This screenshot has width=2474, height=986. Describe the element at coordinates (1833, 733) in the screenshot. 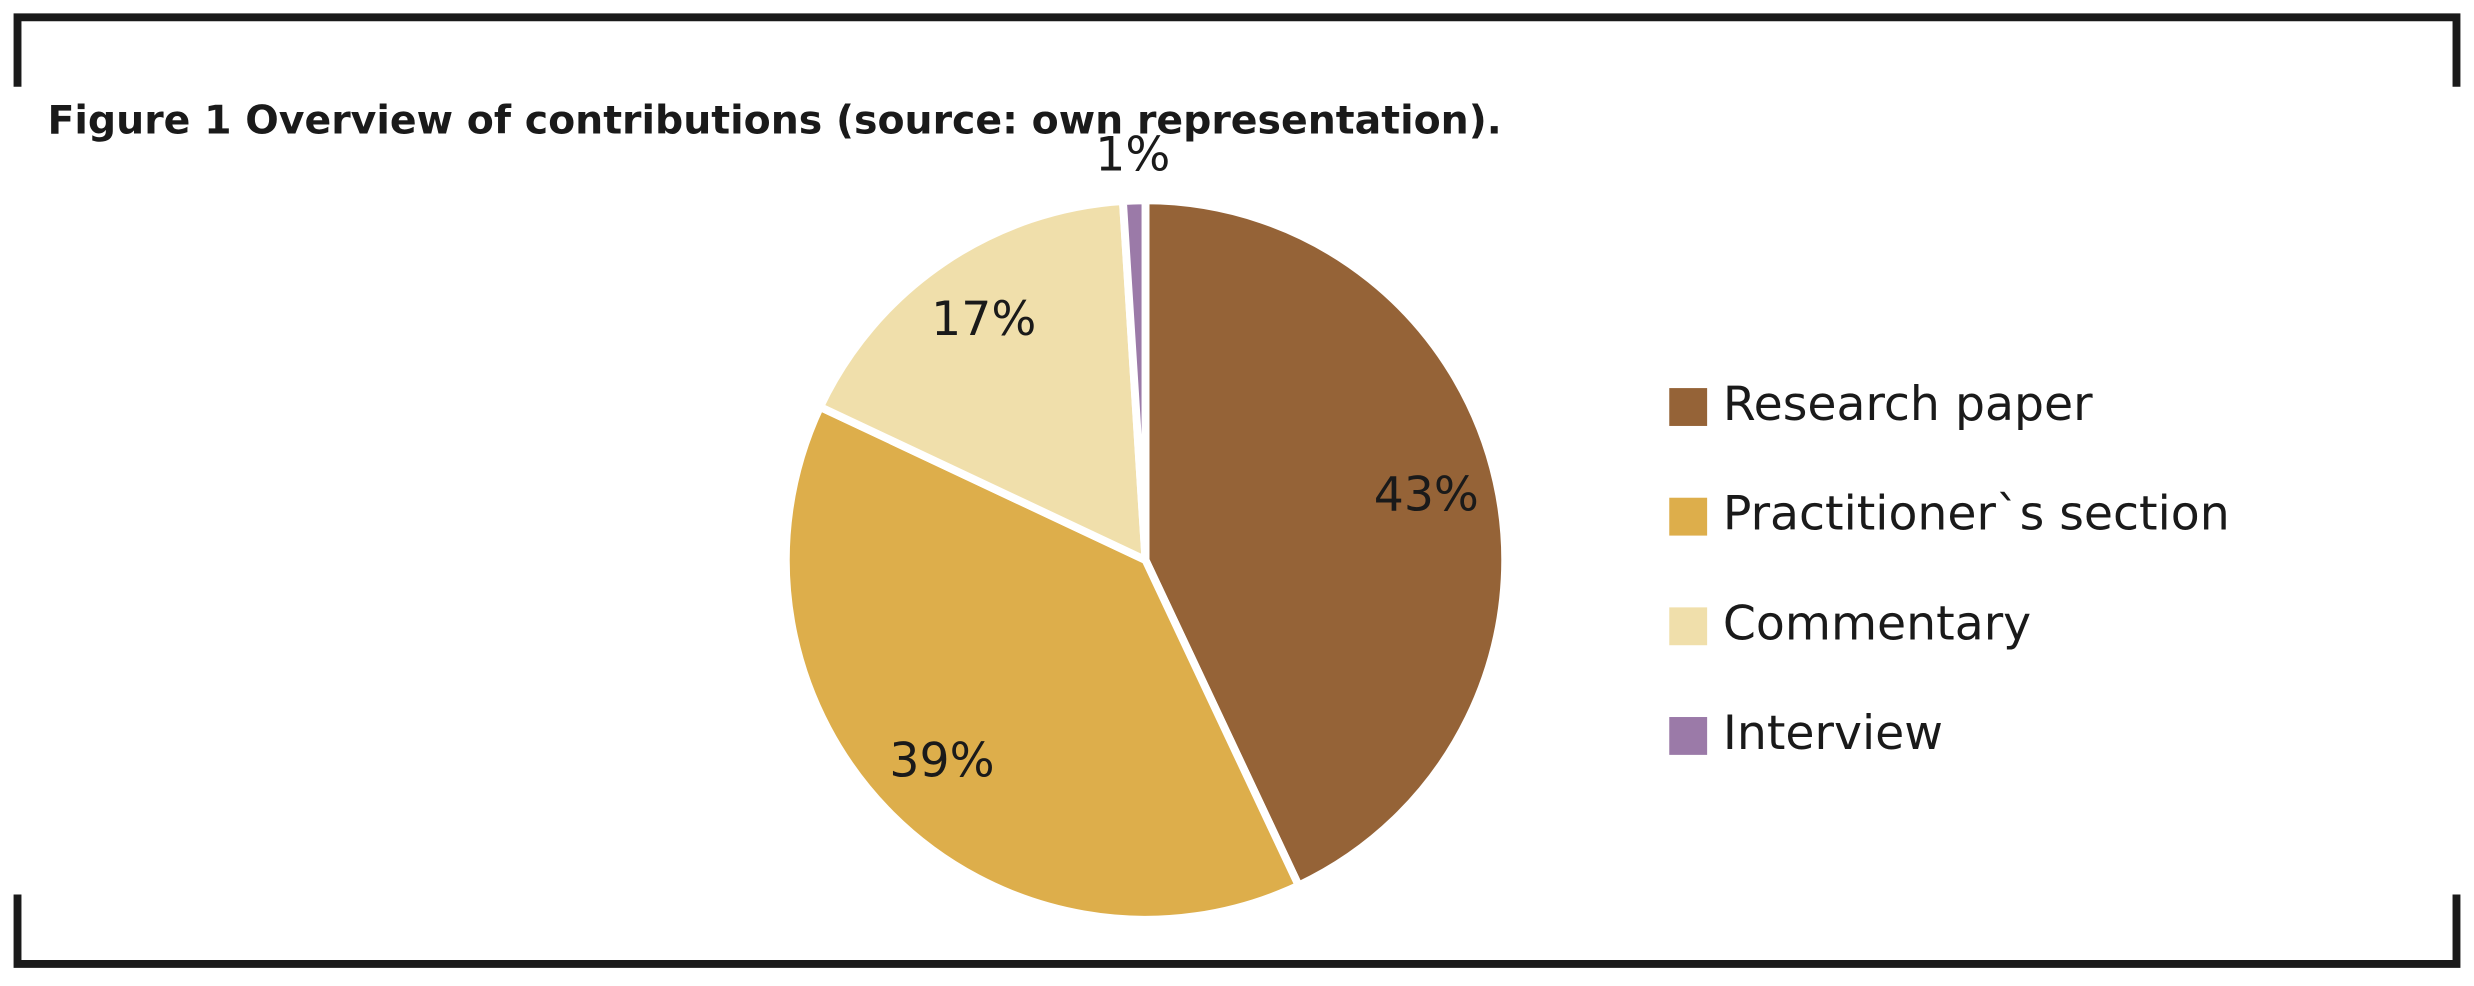

I see `legend-label: Interview` at that location.